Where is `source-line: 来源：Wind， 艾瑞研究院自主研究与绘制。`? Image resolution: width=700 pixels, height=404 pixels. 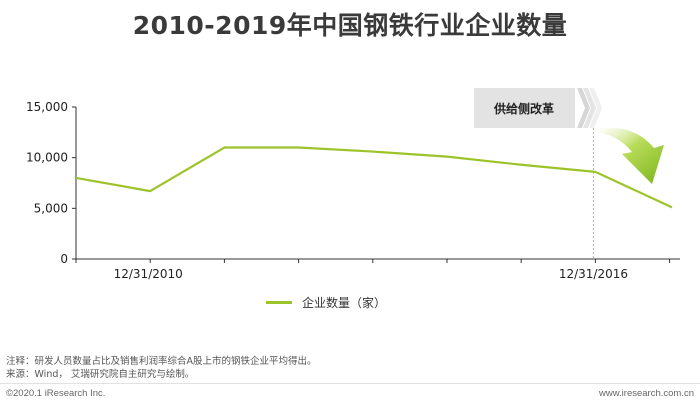 source-line: 来源：Wind， 艾瑞研究院自主研究与绘制。 is located at coordinates (100, 374).